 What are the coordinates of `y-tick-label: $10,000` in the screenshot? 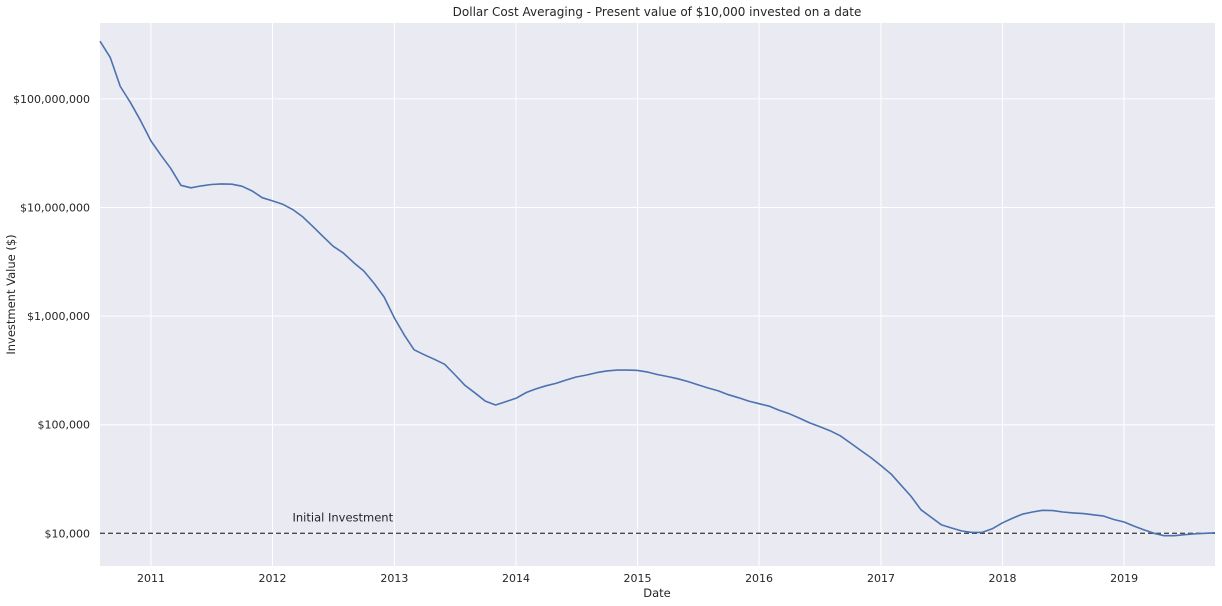 It's located at (68, 533).